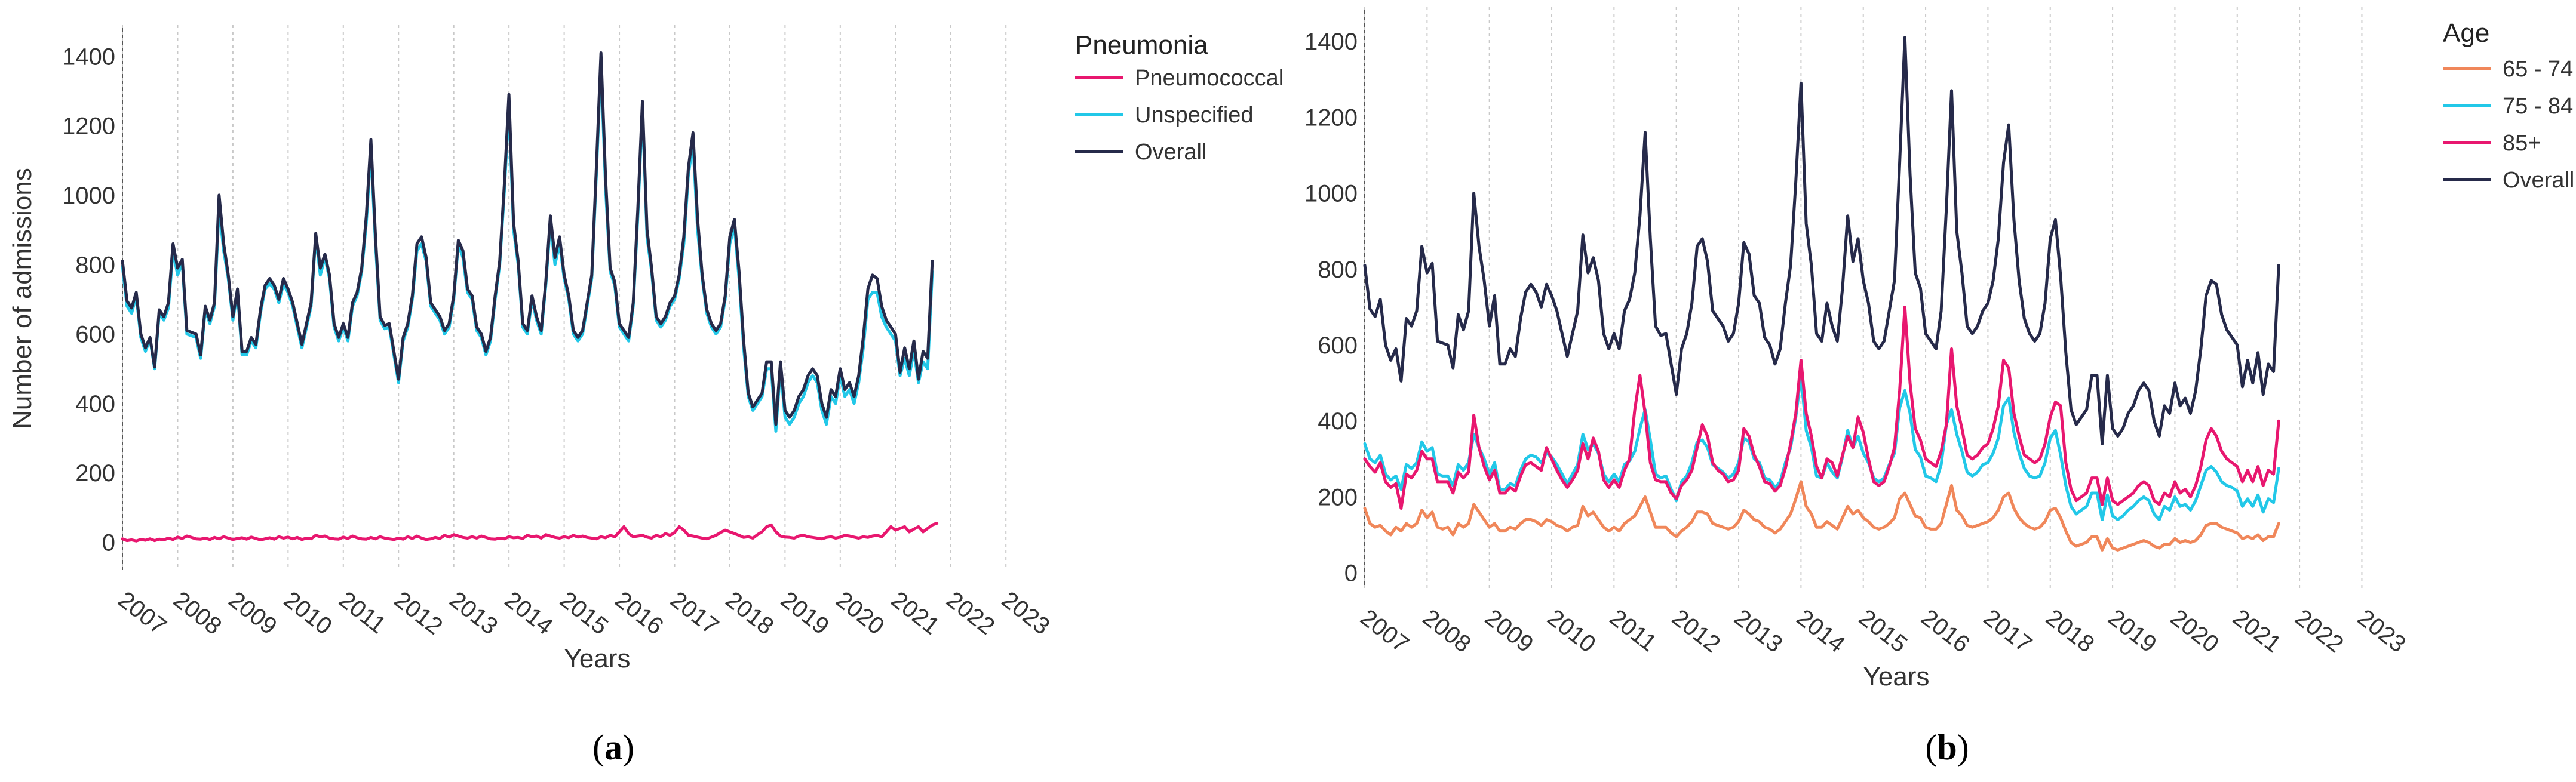 The width and height of the screenshot is (2576, 782). Describe the element at coordinates (1331, 307) in the screenshot. I see `y-ticks-b: 0 200 400 600 800 1000 1200 1400` at that location.